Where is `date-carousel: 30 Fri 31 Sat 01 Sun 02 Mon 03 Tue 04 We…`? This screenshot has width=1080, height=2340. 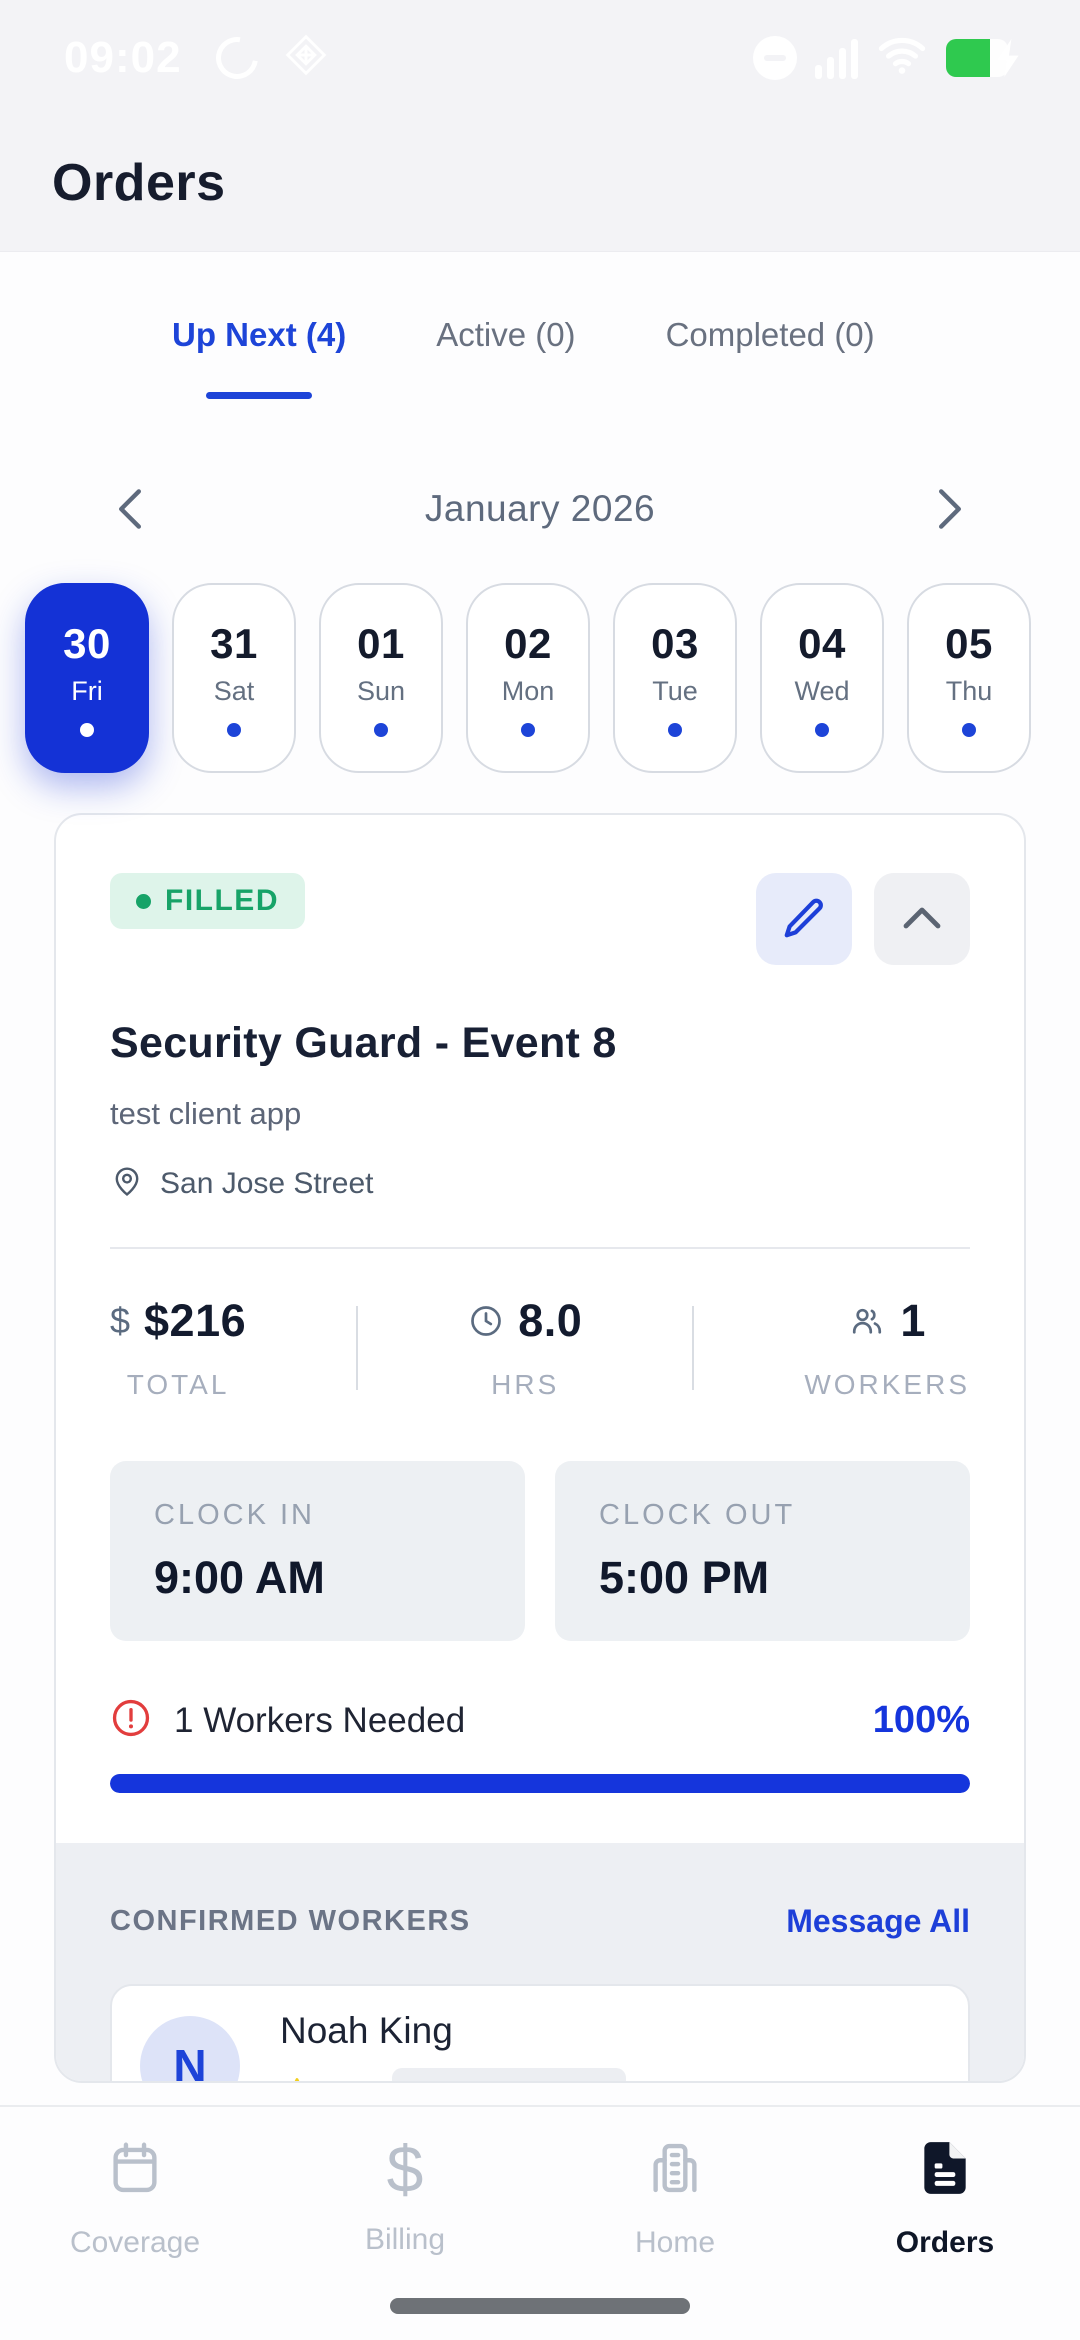 date-carousel: 30 Fri 31 Sat 01 Sun 02 Mon 03 Tue 04 We… is located at coordinates (540, 652).